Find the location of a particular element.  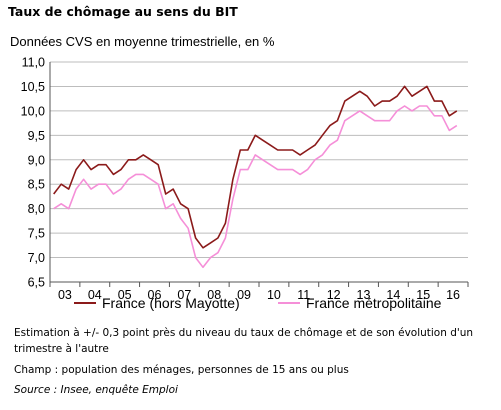

x-tick-label: 13 is located at coordinates (364, 295).